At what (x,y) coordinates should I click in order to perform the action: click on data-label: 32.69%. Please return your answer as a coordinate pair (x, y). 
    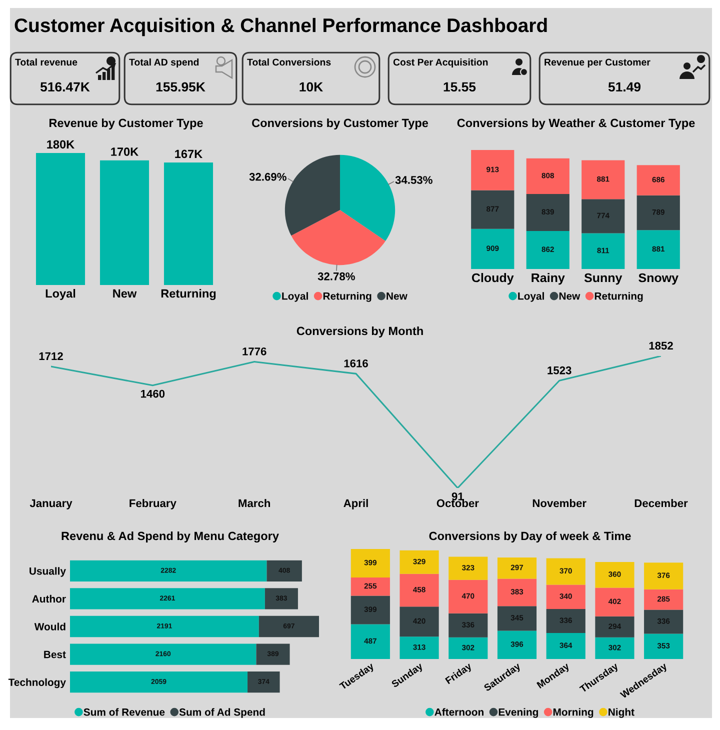
    Looking at the image, I should click on (267, 176).